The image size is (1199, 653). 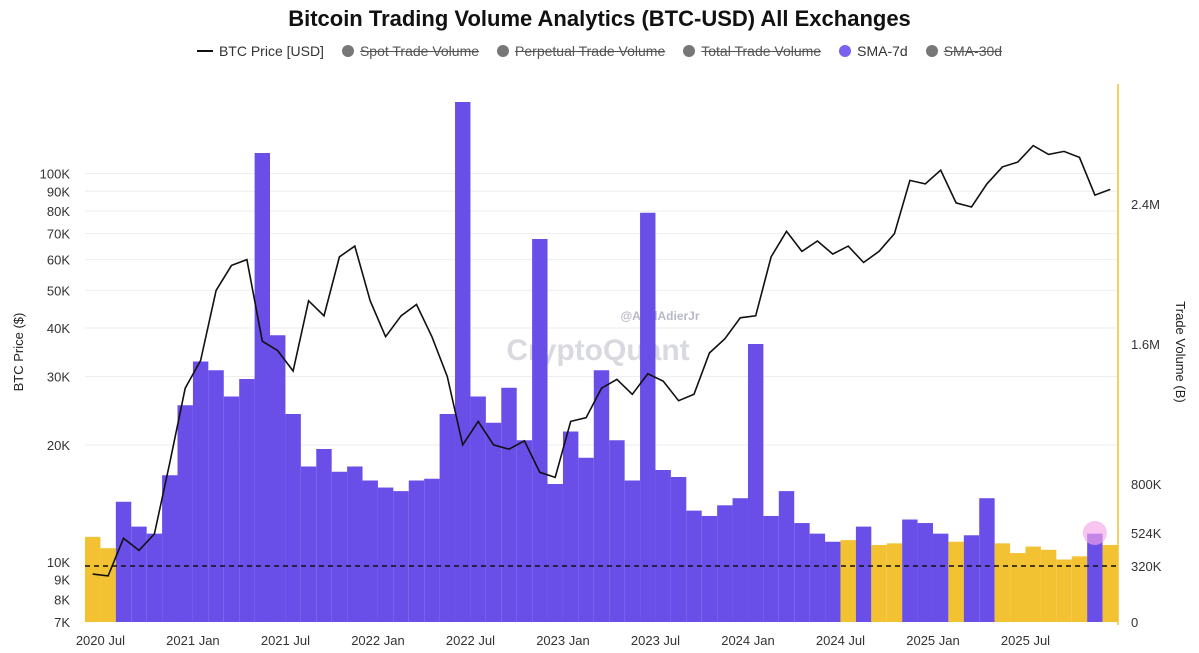 I want to click on x-tick-label: 2022 Jan, so click(x=378, y=640).